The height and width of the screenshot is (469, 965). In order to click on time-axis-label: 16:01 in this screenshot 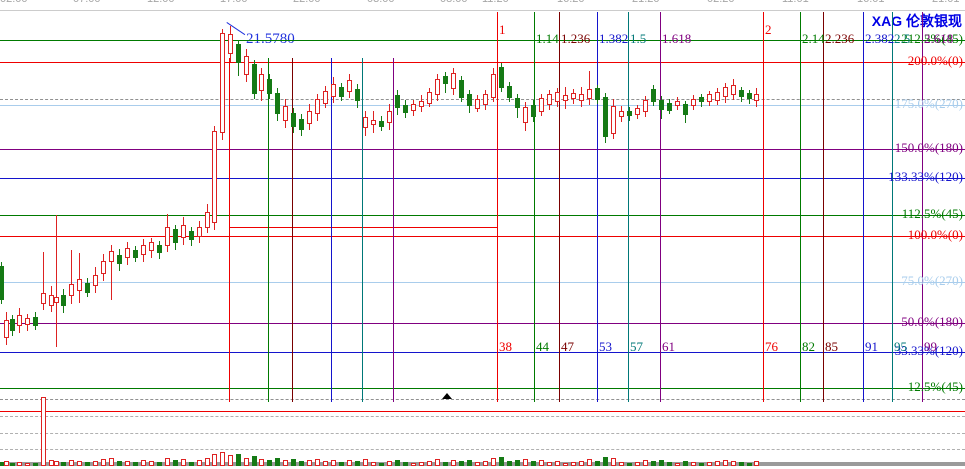, I will do `click(871, 2)`.